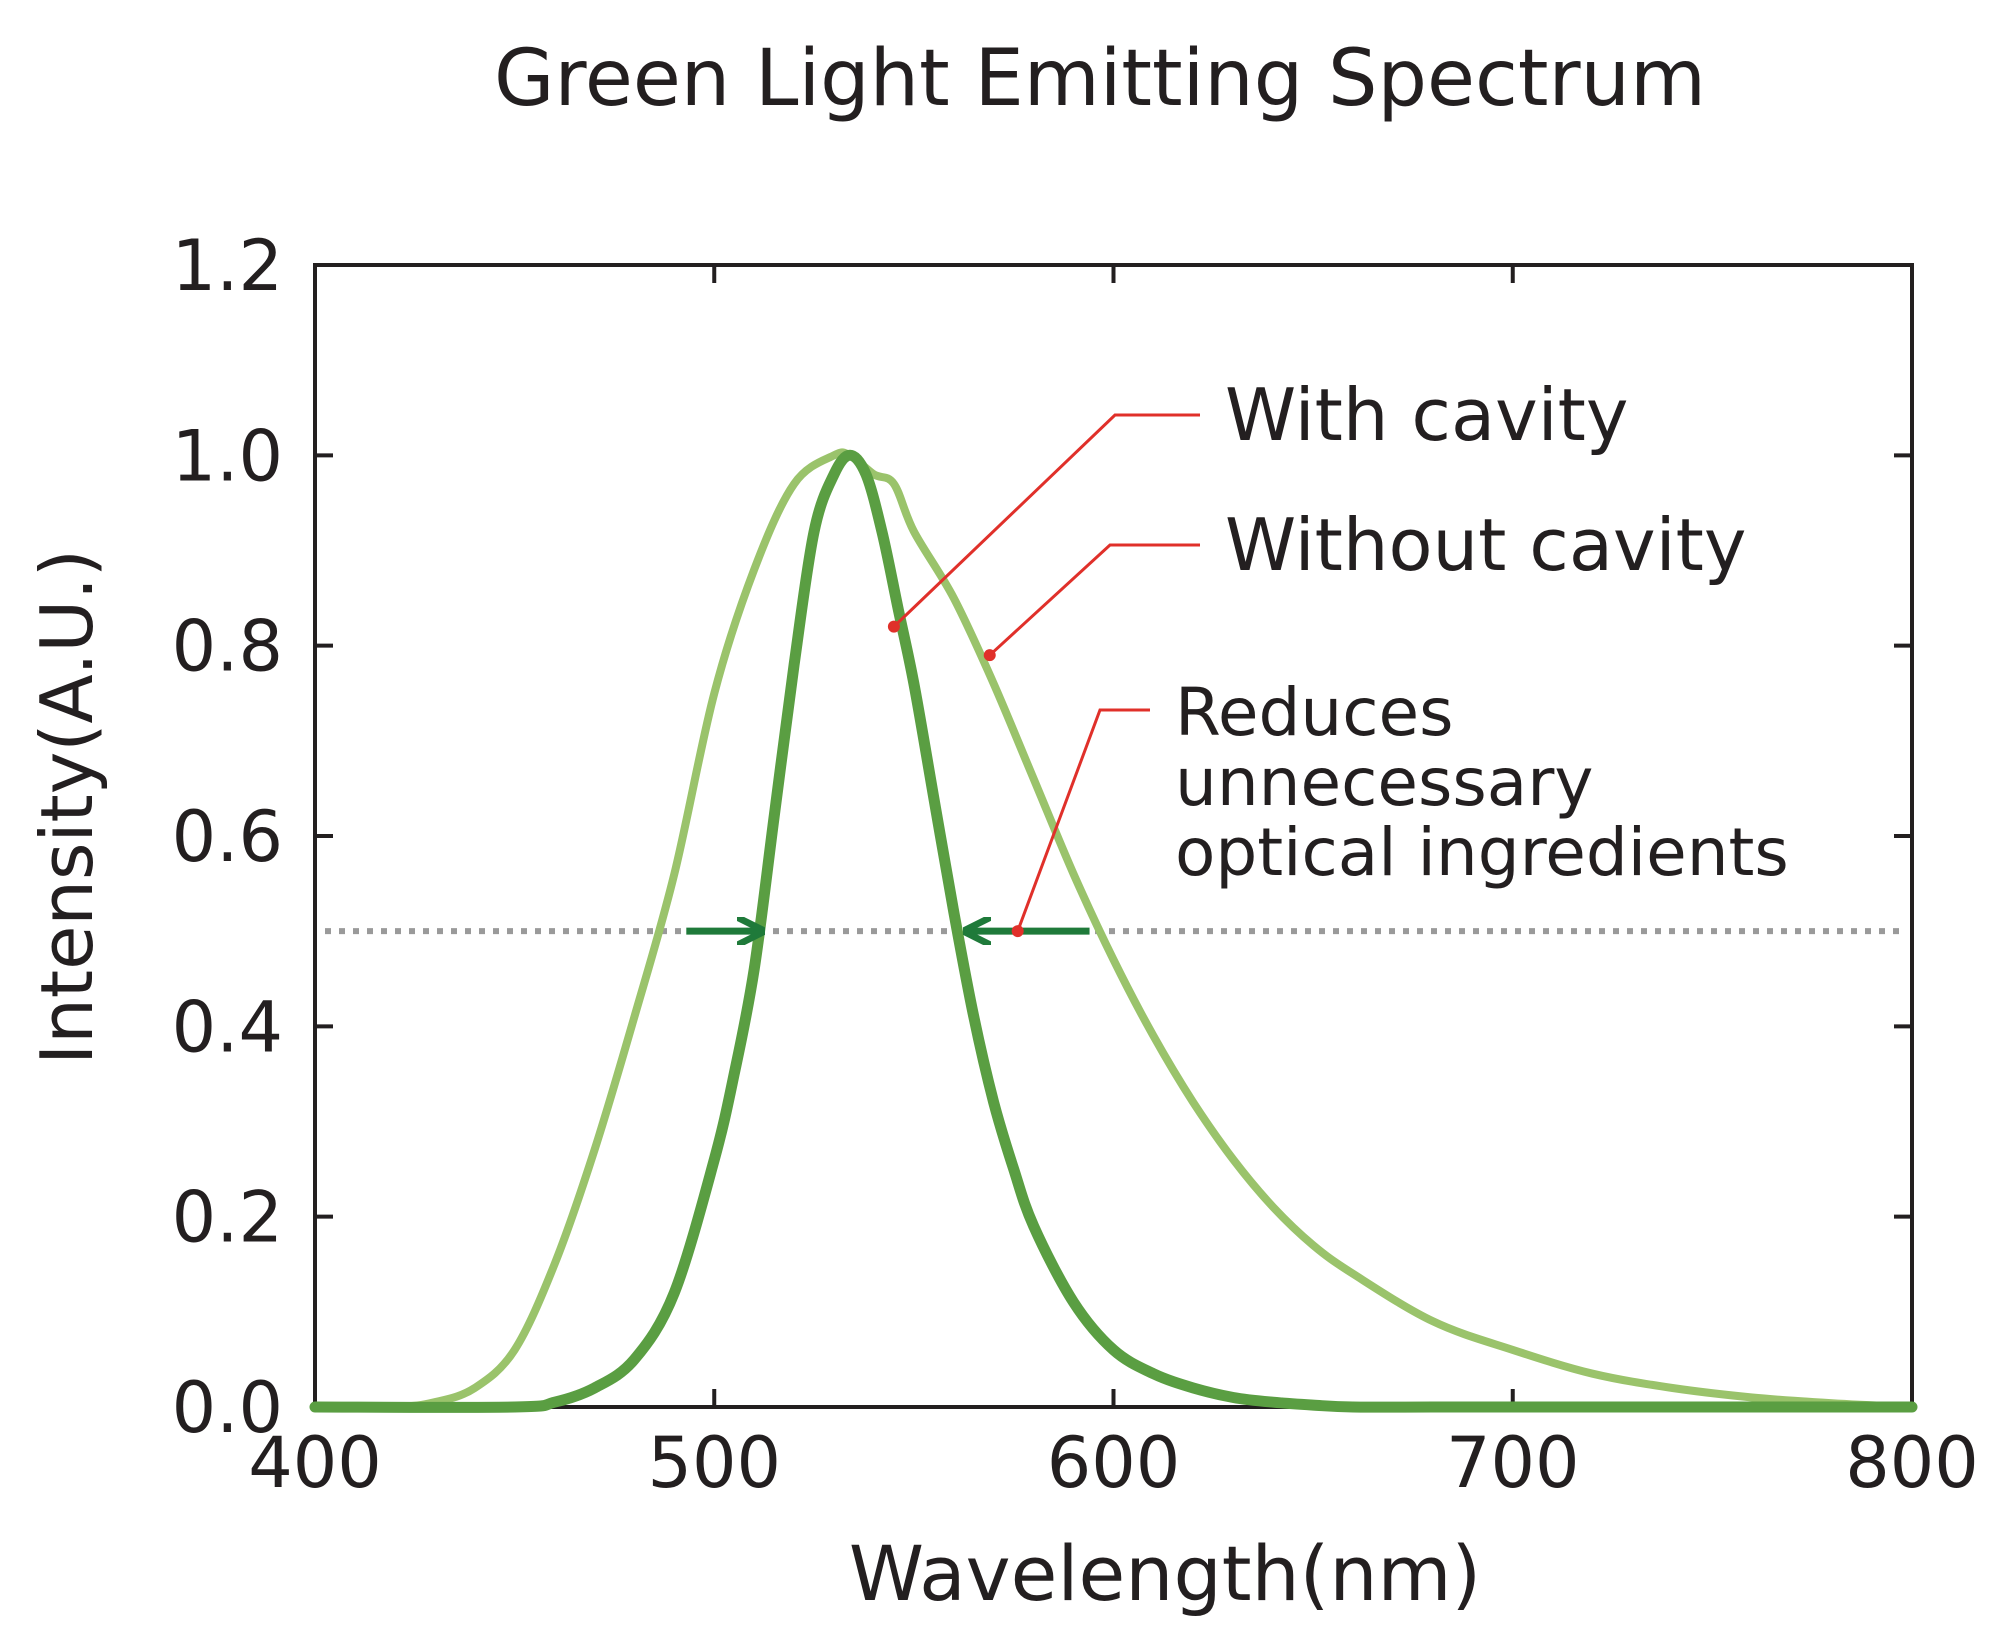 The width and height of the screenshot is (2000, 1637). I want to click on x-tick-label: 800, so click(1912, 1463).